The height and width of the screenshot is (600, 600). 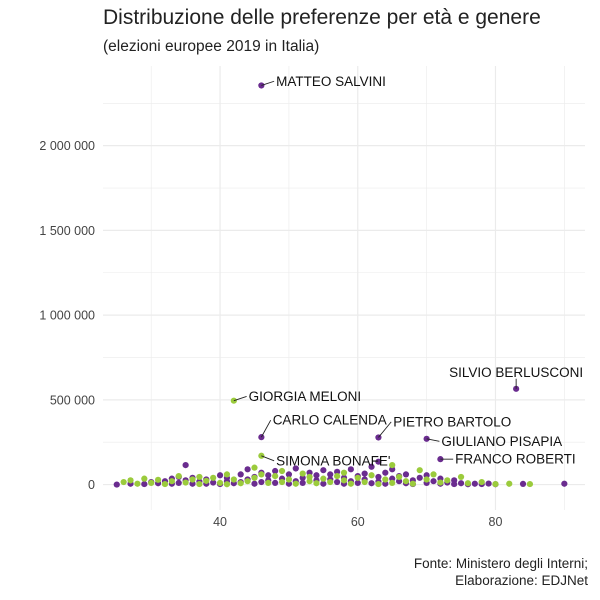 I want to click on x-tick-label: 80, so click(x=496, y=522).